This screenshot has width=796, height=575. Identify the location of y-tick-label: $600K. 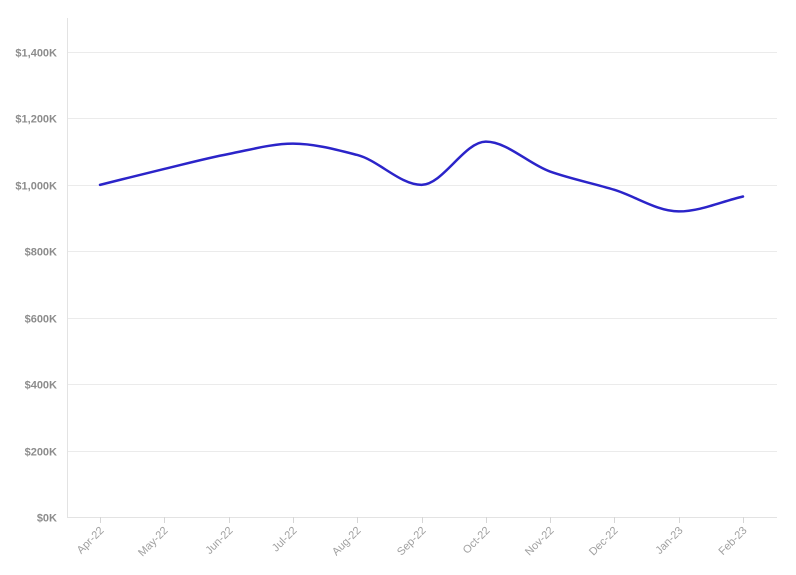
(41, 320).